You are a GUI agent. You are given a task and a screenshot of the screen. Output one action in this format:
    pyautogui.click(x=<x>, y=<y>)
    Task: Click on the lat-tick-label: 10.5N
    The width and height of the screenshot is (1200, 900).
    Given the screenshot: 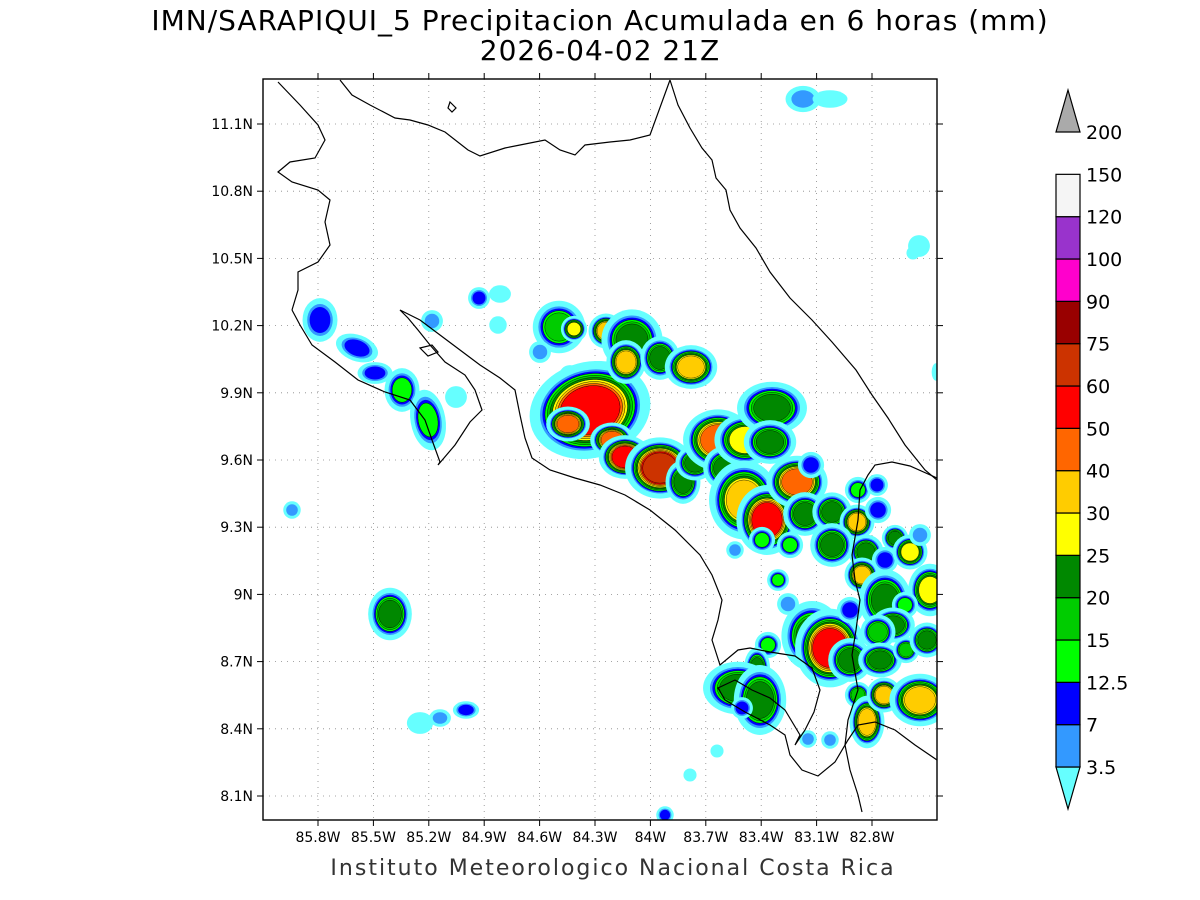 What is the action you would take?
    pyautogui.click(x=232, y=259)
    